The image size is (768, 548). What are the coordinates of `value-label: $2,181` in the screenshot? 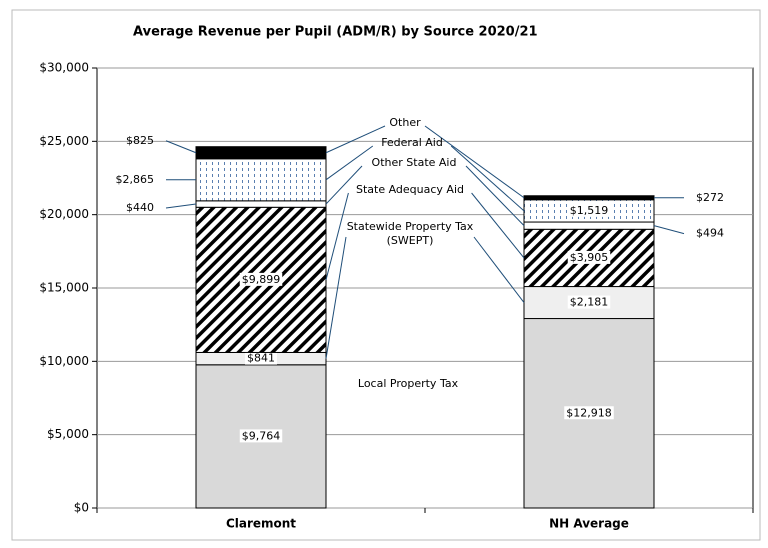 It's located at (589, 302).